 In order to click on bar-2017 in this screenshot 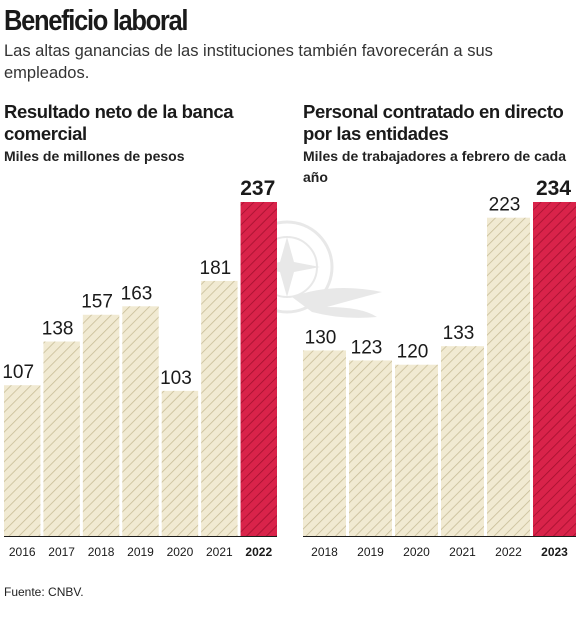, I will do `click(61, 438)`.